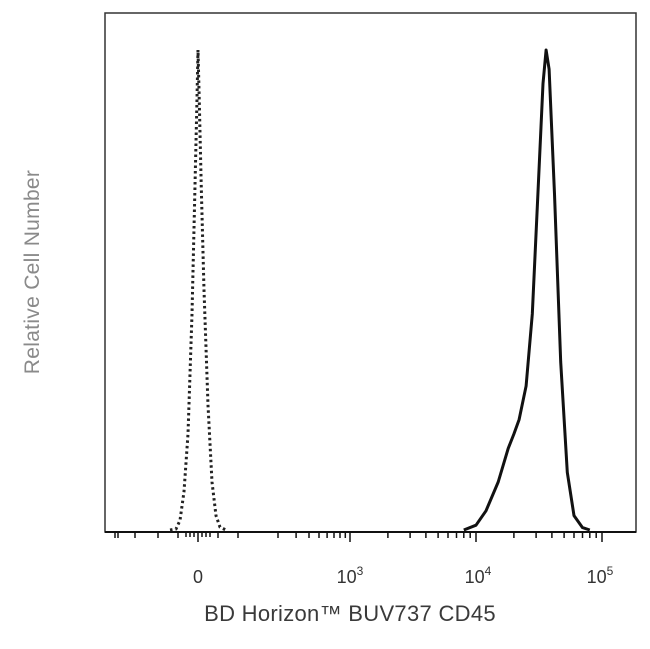  What do you see at coordinates (600, 575) in the screenshot?
I see `x-tick-label-1e5: 10⁵` at bounding box center [600, 575].